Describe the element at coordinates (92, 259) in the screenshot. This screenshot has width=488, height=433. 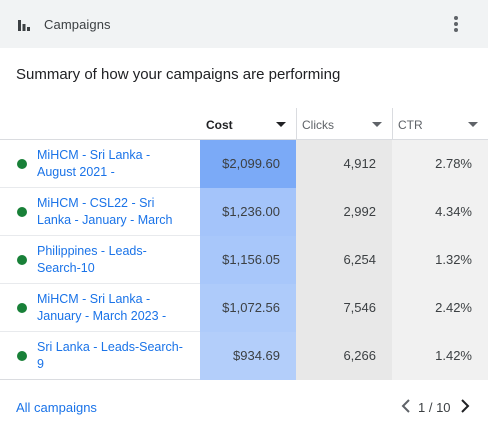
I see `campaign-link: Philippines - Leads-Search-10` at that location.